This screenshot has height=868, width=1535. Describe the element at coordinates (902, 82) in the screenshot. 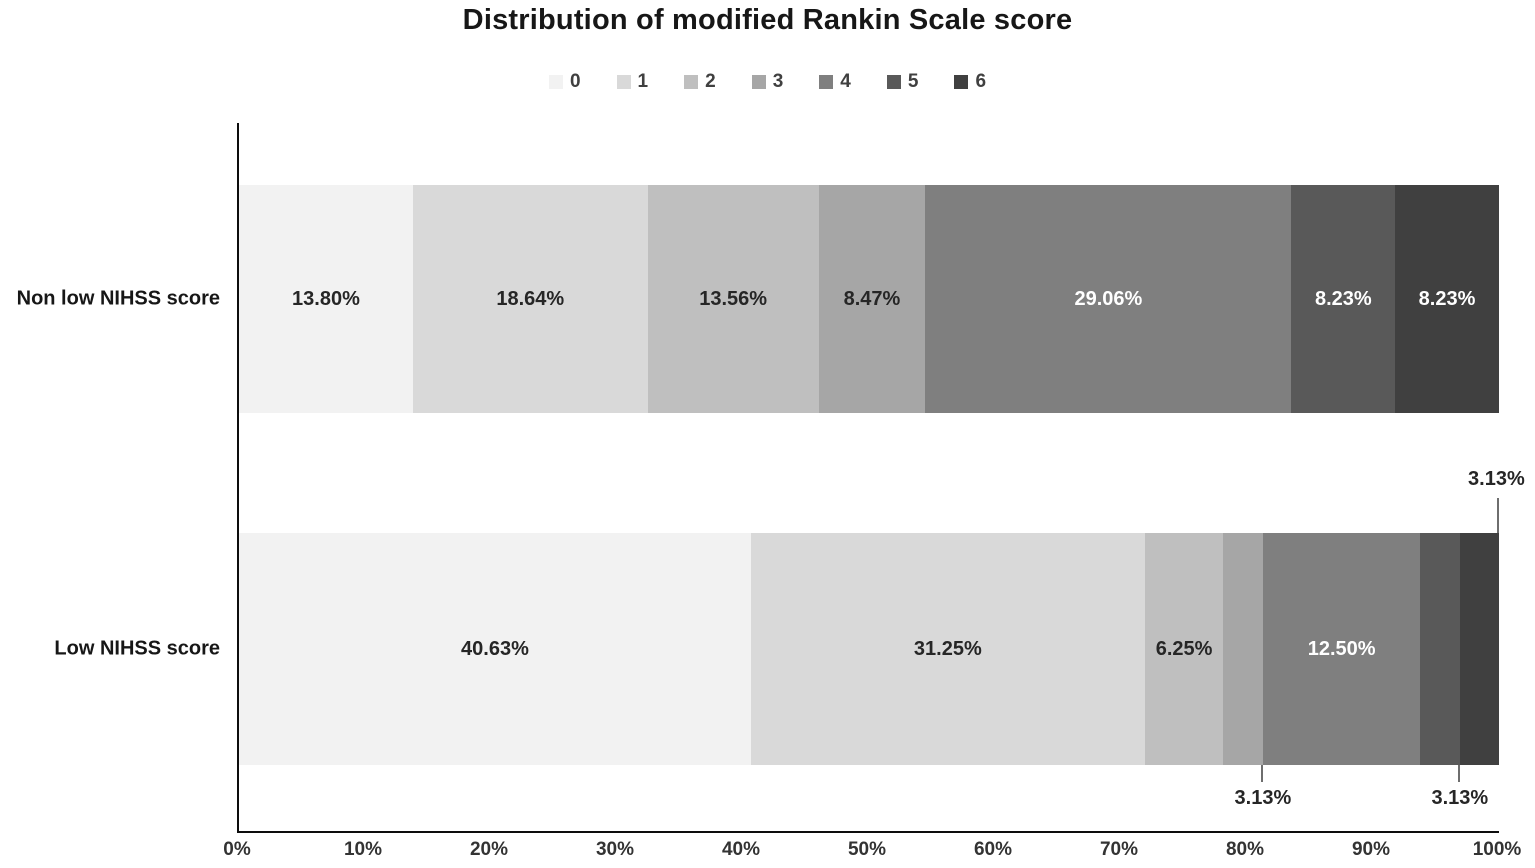

I see `legend-item-5: 5` at that location.